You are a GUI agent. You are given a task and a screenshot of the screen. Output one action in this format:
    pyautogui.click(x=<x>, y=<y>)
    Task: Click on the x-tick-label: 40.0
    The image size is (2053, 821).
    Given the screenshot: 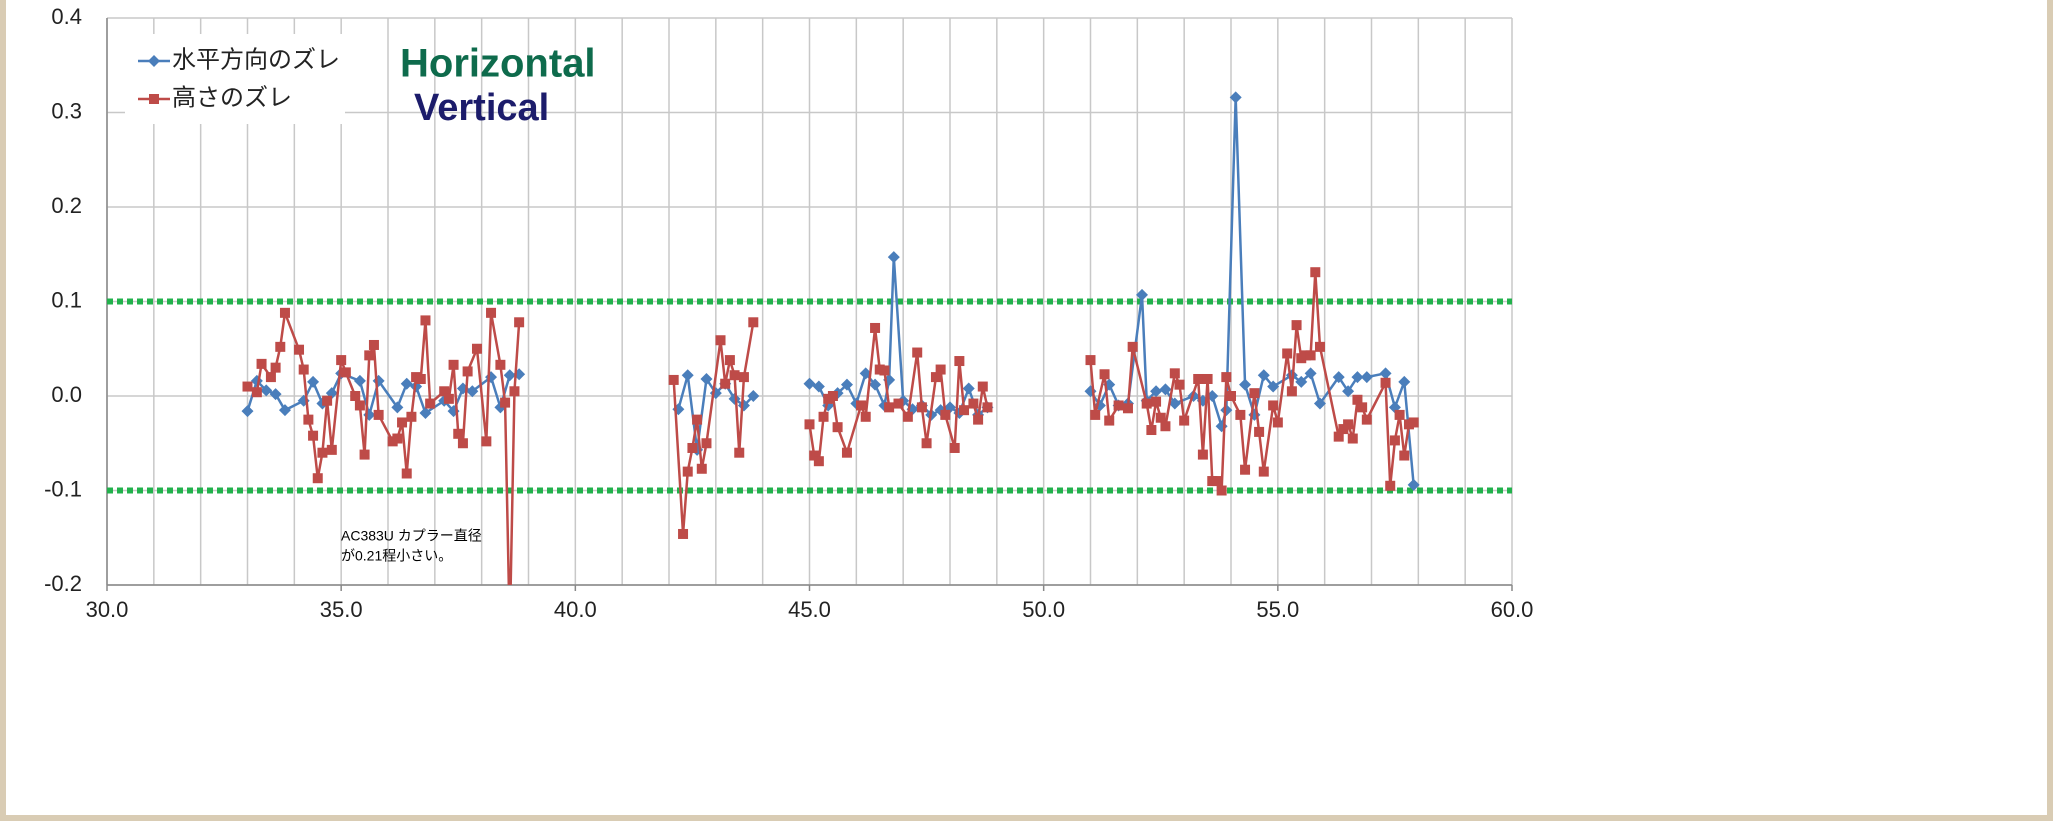 What is the action you would take?
    pyautogui.click(x=575, y=609)
    